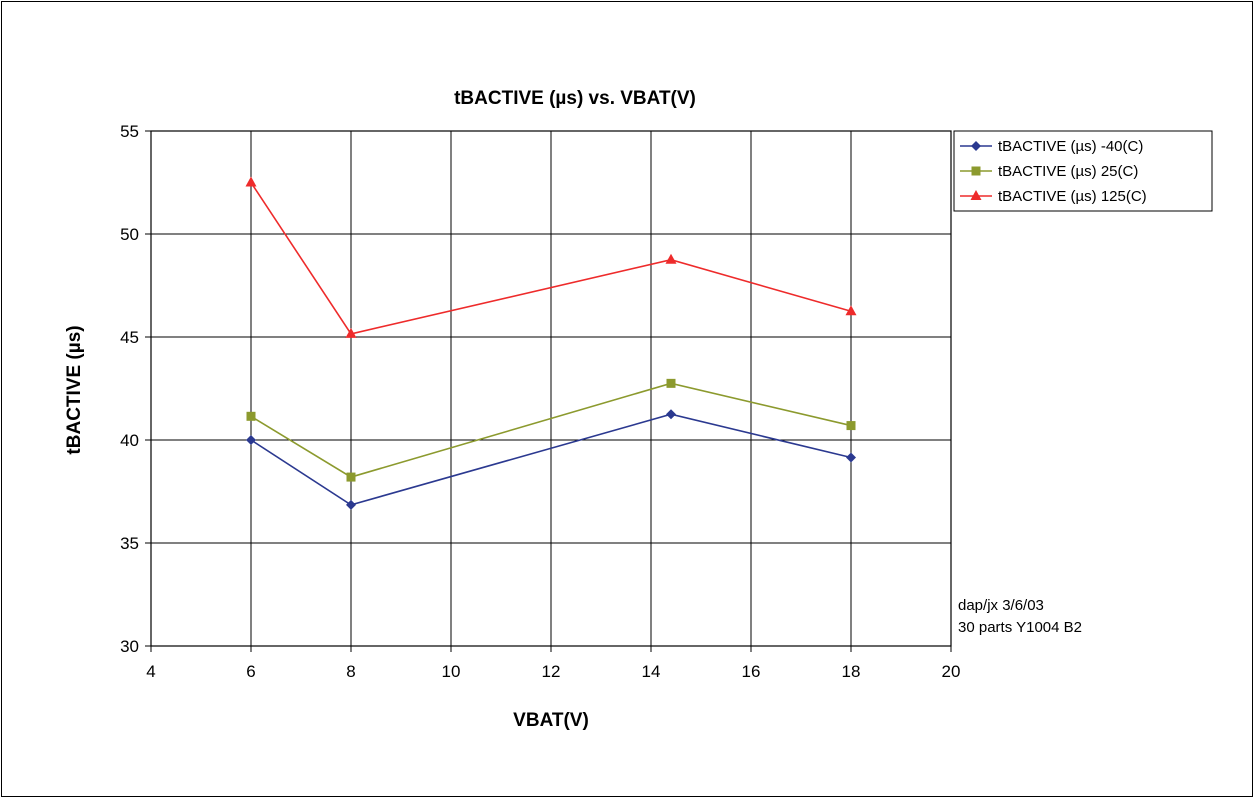 The image size is (1256, 800). What do you see at coordinates (129, 131) in the screenshot?
I see `y-tick-label: 55` at bounding box center [129, 131].